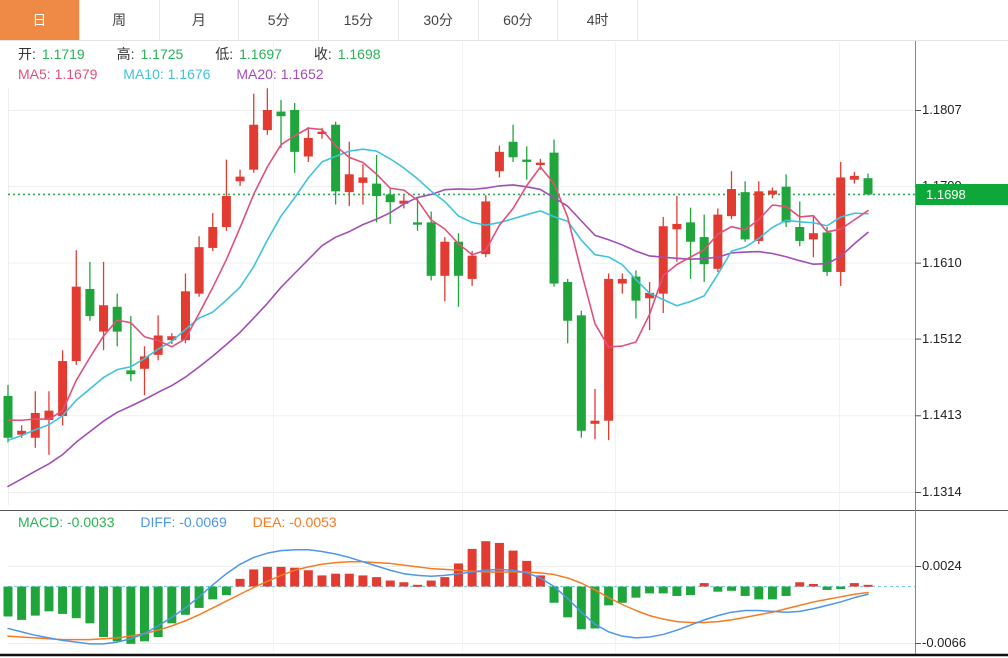  I want to click on tab-5分: 5分, so click(279, 20).